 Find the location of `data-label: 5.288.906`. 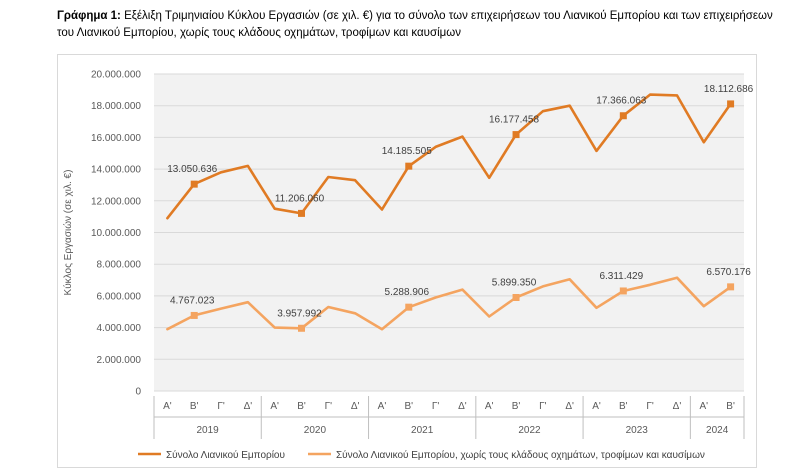

data-label: 5.288.906 is located at coordinates (407, 292).